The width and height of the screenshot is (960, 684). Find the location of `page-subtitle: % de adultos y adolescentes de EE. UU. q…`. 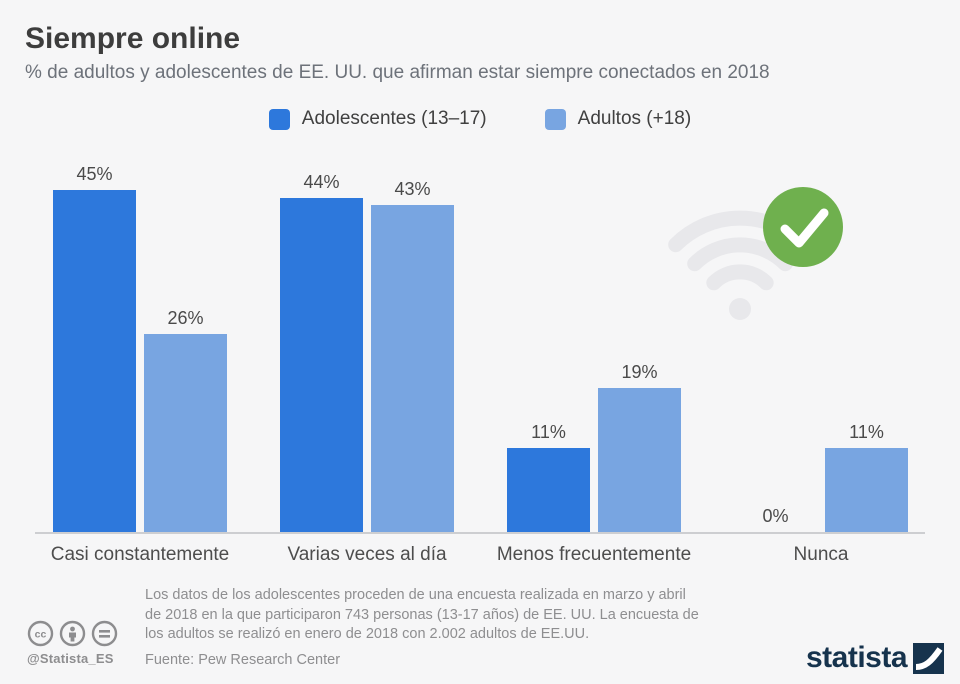

page-subtitle: % de adultos y adolescentes de EE. UU. q… is located at coordinates (397, 72).